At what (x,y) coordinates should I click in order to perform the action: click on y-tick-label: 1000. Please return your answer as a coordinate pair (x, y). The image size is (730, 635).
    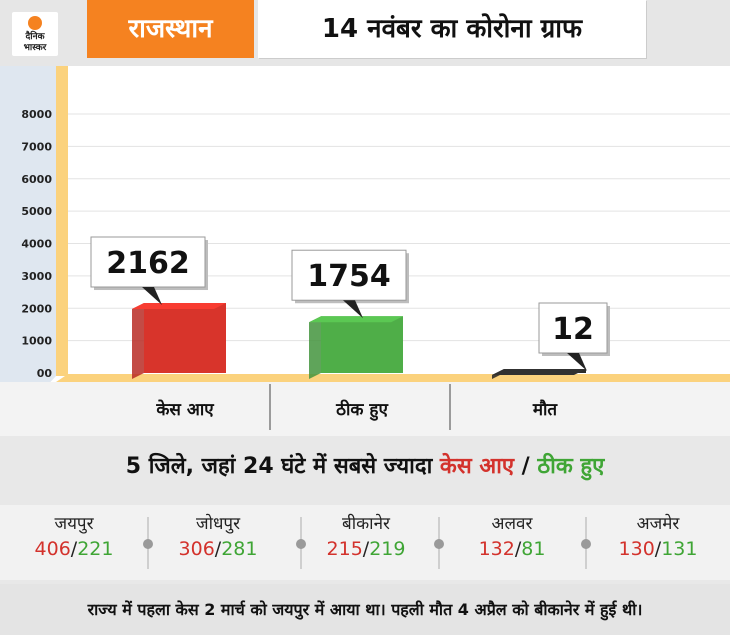
    Looking at the image, I should click on (36, 341).